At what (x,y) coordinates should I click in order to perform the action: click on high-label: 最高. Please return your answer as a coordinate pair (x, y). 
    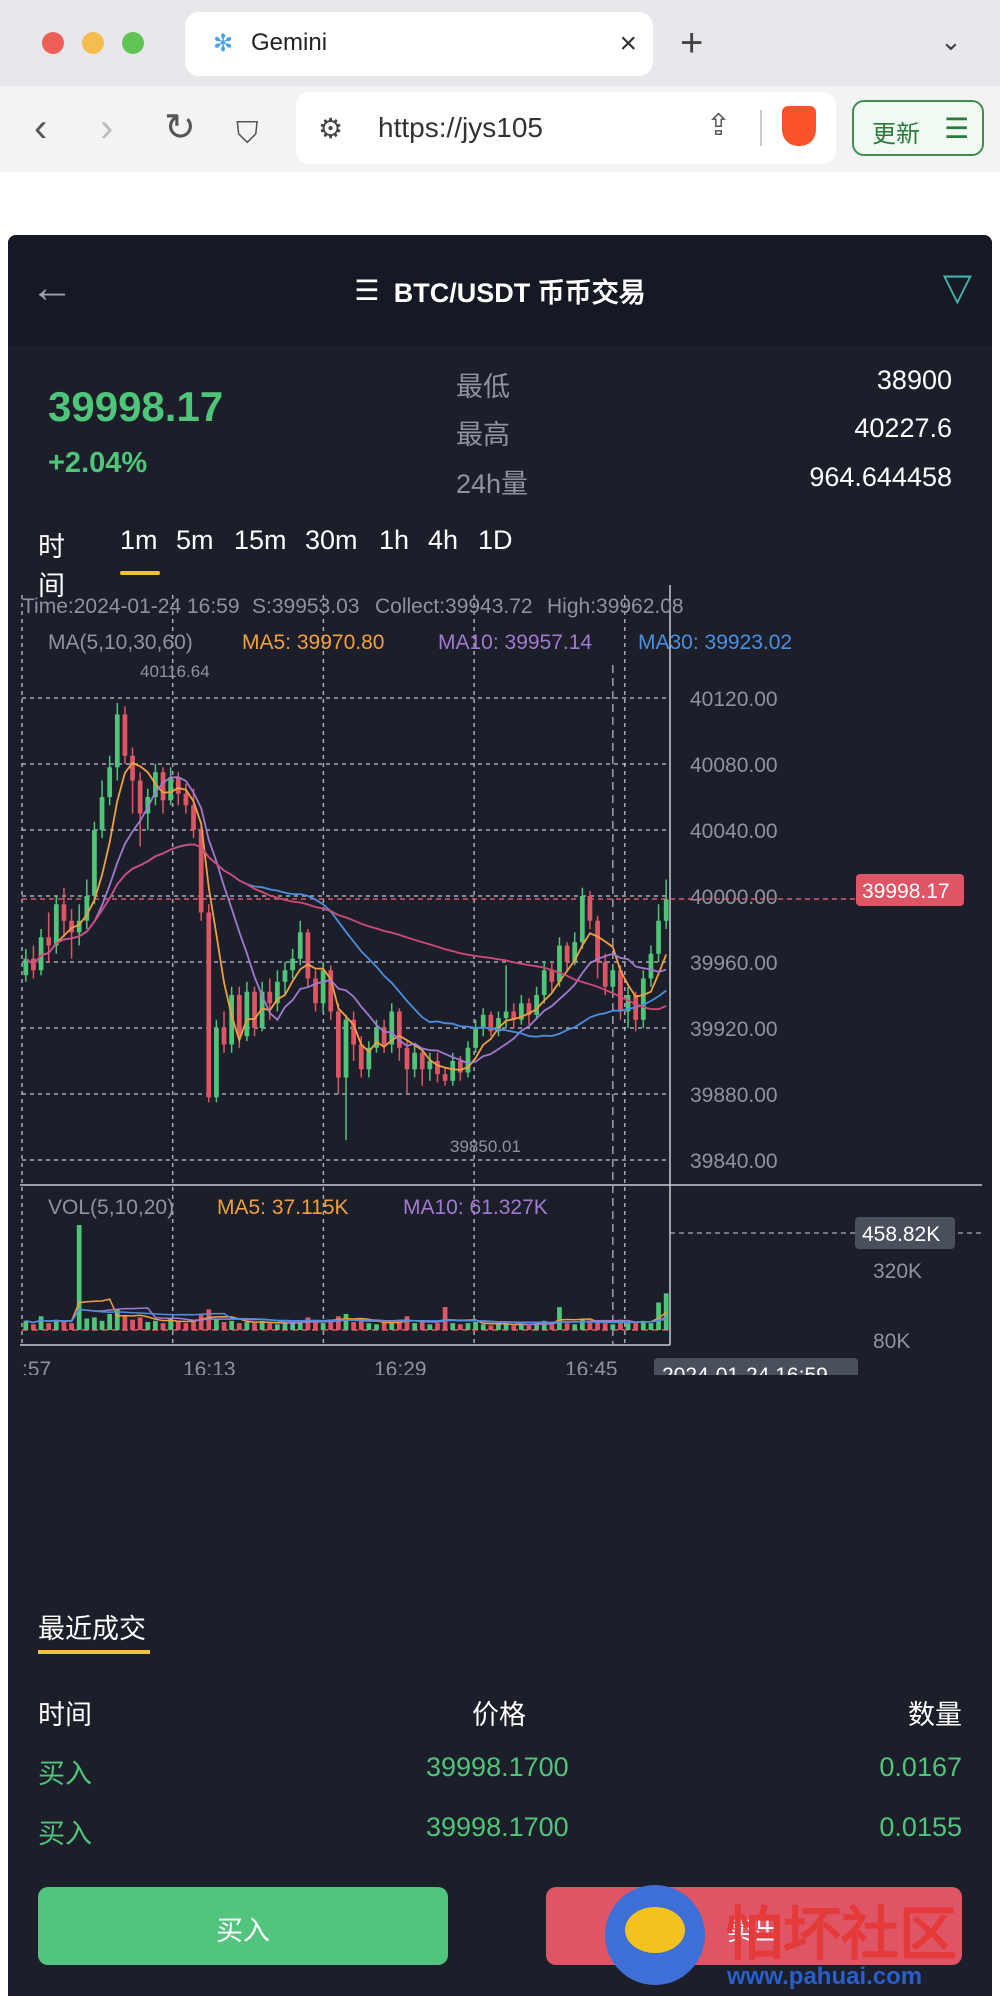
    Looking at the image, I should click on (483, 435).